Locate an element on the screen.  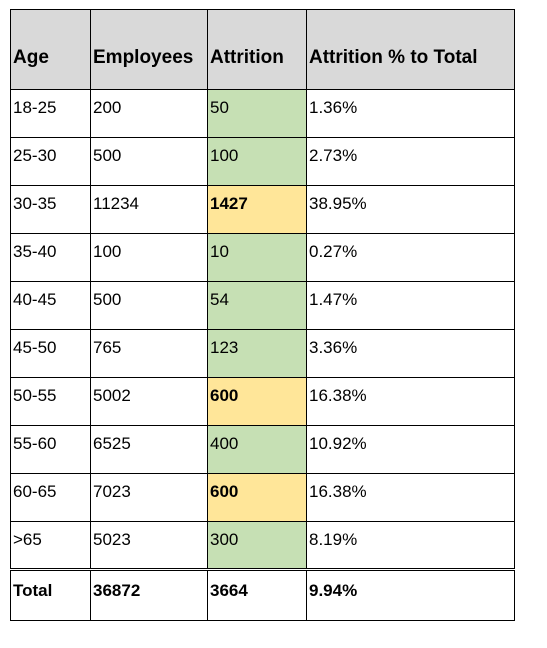
data-cell: >65 is located at coordinates (50, 545).